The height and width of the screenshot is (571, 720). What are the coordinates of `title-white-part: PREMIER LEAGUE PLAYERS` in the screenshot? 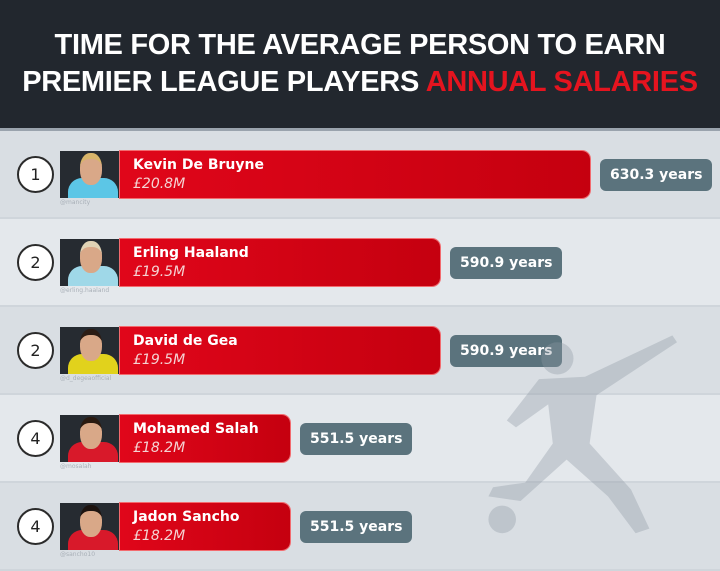 It's located at (224, 82).